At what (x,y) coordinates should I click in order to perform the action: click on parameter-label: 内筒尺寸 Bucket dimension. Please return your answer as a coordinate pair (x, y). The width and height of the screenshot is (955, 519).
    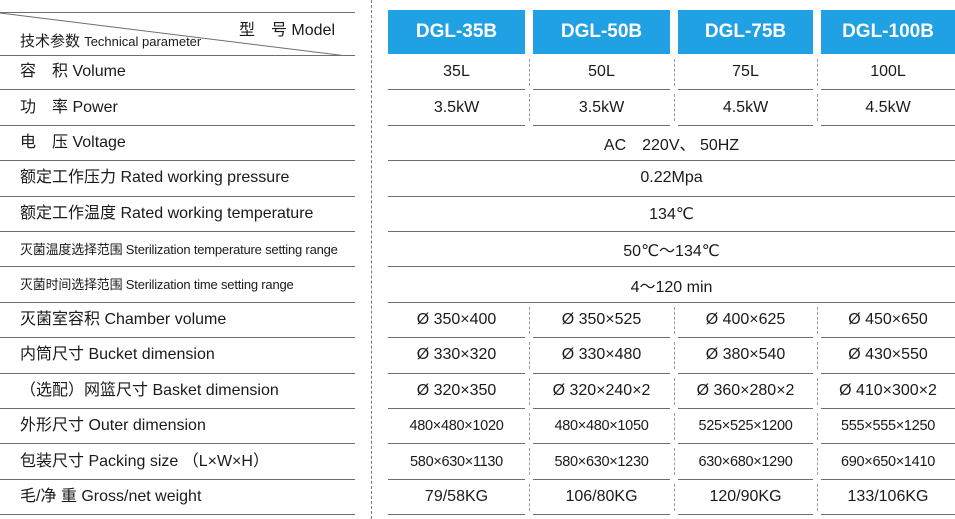
    Looking at the image, I should click on (117, 355).